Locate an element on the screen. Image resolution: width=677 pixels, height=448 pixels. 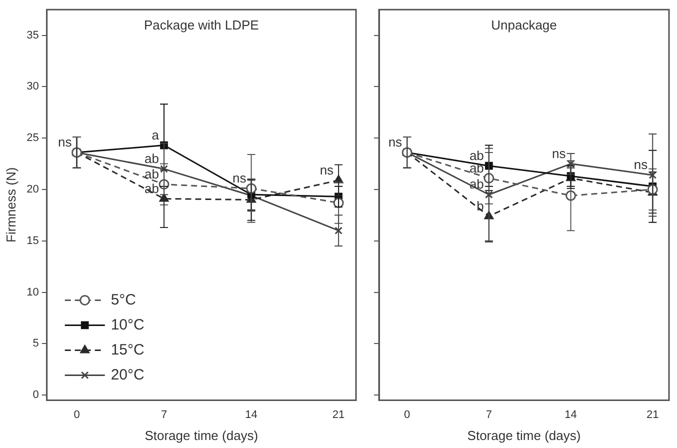
text: Package with LDPE is located at coordinates (202, 25).